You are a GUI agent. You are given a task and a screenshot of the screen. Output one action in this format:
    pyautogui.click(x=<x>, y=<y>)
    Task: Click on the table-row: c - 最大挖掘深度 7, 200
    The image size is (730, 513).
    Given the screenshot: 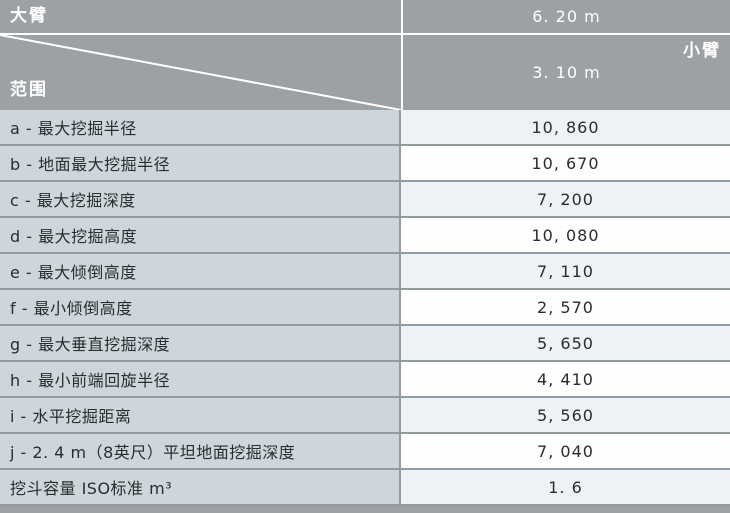 What is the action you would take?
    pyautogui.click(x=365, y=200)
    